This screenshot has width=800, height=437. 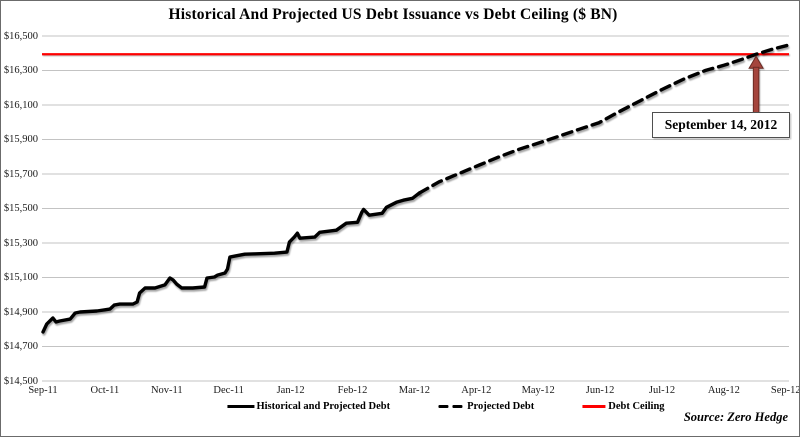 I want to click on x-tick-label: Nov-11, so click(x=166, y=390).